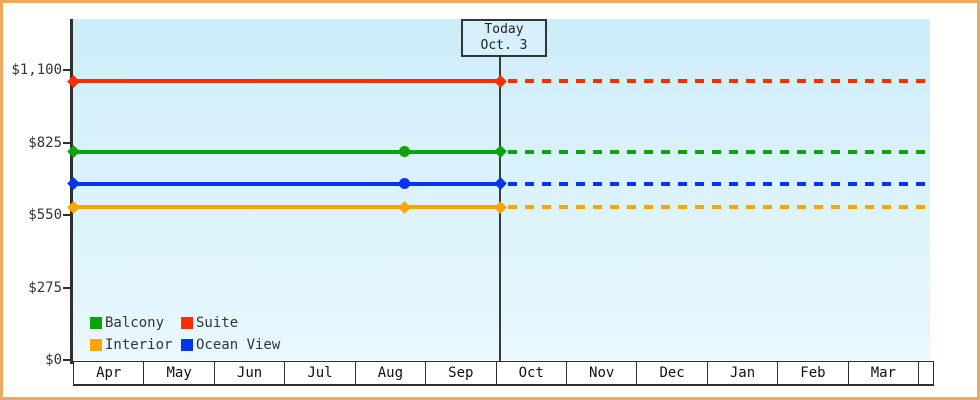 Image resolution: width=980 pixels, height=400 pixels. What do you see at coordinates (217, 323) in the screenshot?
I see `legend-label: Suite` at bounding box center [217, 323].